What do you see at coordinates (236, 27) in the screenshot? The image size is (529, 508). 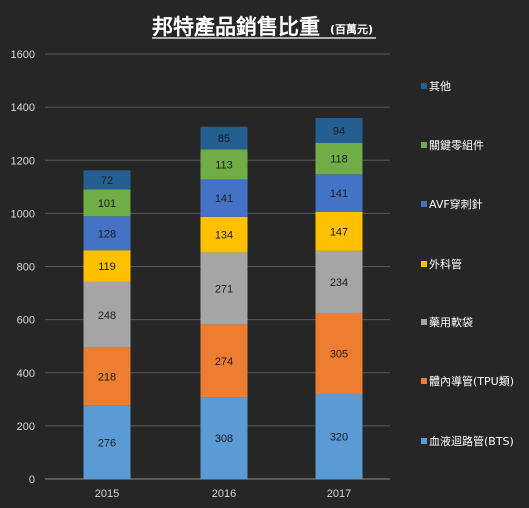 I see `chart-title: 邦特產品銷售比重` at bounding box center [236, 27].